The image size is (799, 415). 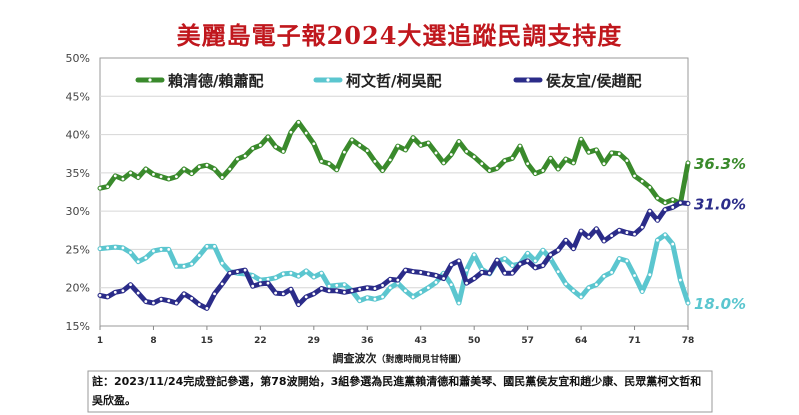 What do you see at coordinates (393, 81) in the screenshot?
I see `legend-label: 柯文哲/柯吳配` at bounding box center [393, 81].